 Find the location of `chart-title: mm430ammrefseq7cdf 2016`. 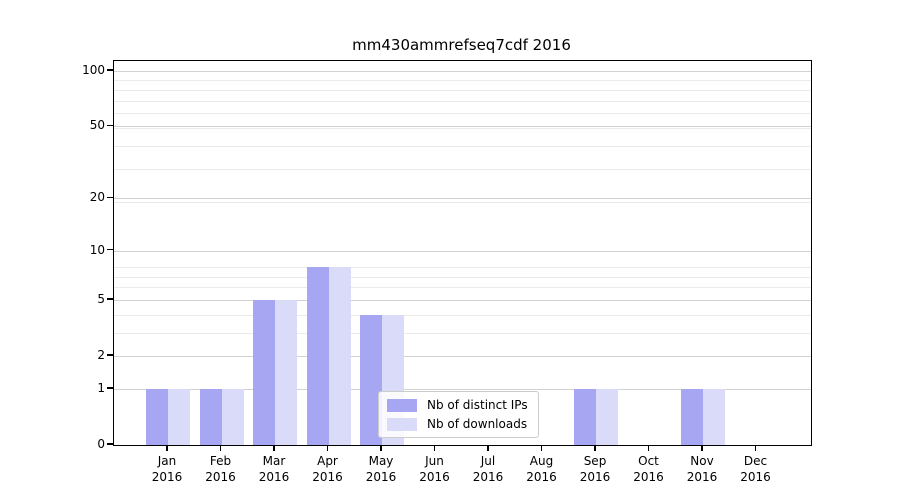

chart-title: mm430ammrefseq7cdf 2016 is located at coordinates (461, 45).